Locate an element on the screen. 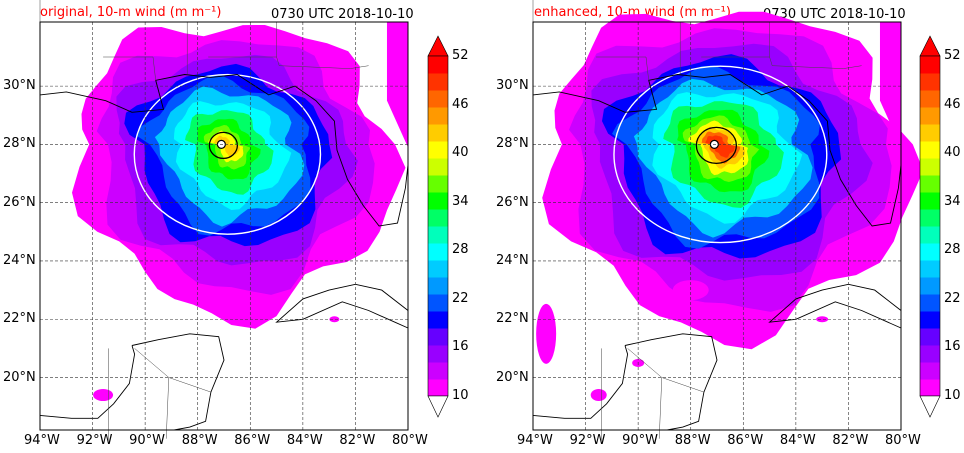 Image resolution: width=964 pixels, height=453 pixels. colorbar-tick-label: 16 is located at coordinates (460, 347).